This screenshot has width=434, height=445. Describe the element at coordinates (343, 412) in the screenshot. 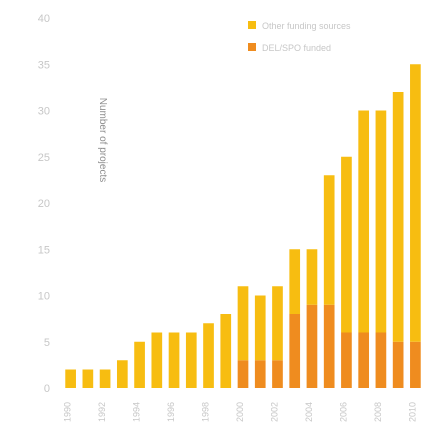

I see `x-tick-label: 2006` at that location.